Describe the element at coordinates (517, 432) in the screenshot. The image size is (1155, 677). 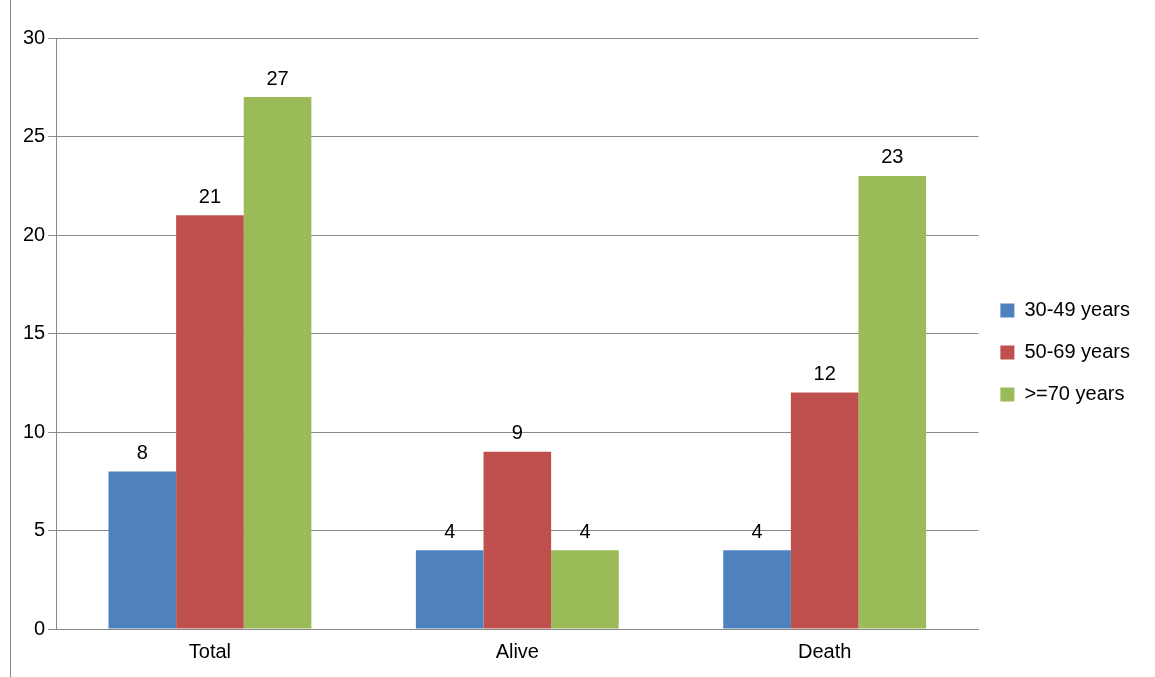
I see `data-label: 9` at that location.